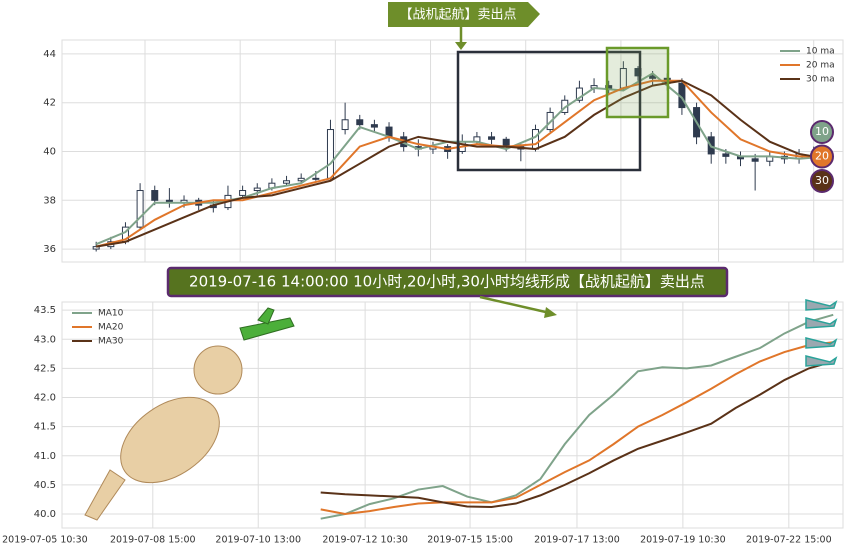 The height and width of the screenshot is (552, 850). I want to click on plane-icons, so click(821, 333).